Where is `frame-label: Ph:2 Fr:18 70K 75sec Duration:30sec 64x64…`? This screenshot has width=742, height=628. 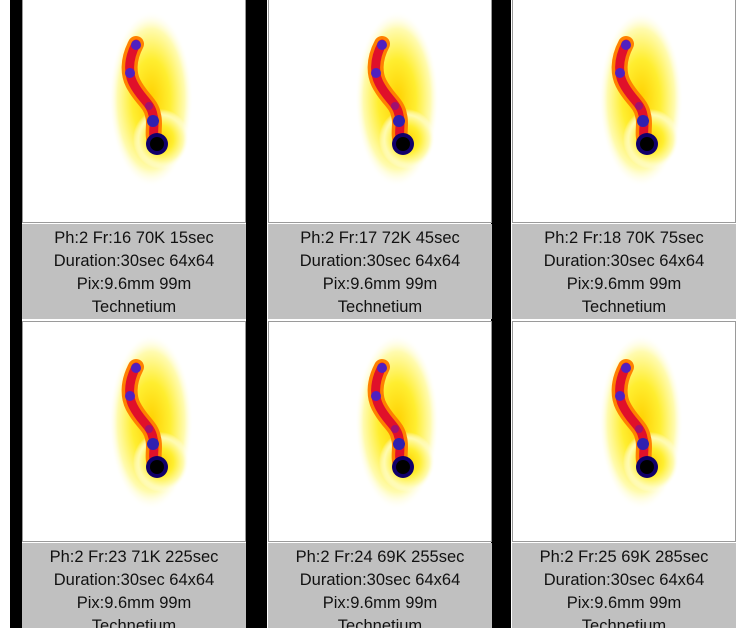
frame-label: Ph:2 Fr:18 70K 75sec Duration:30sec 64x64… is located at coordinates (624, 271).